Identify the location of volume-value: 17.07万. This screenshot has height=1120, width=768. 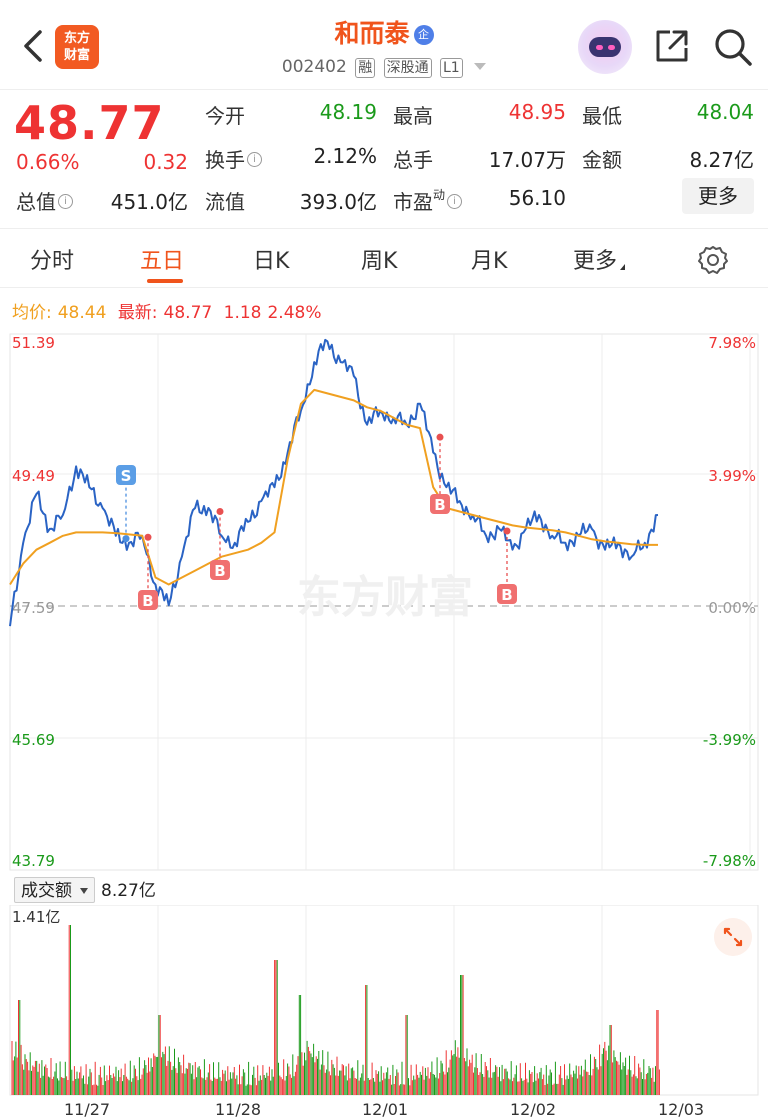
(527, 160).